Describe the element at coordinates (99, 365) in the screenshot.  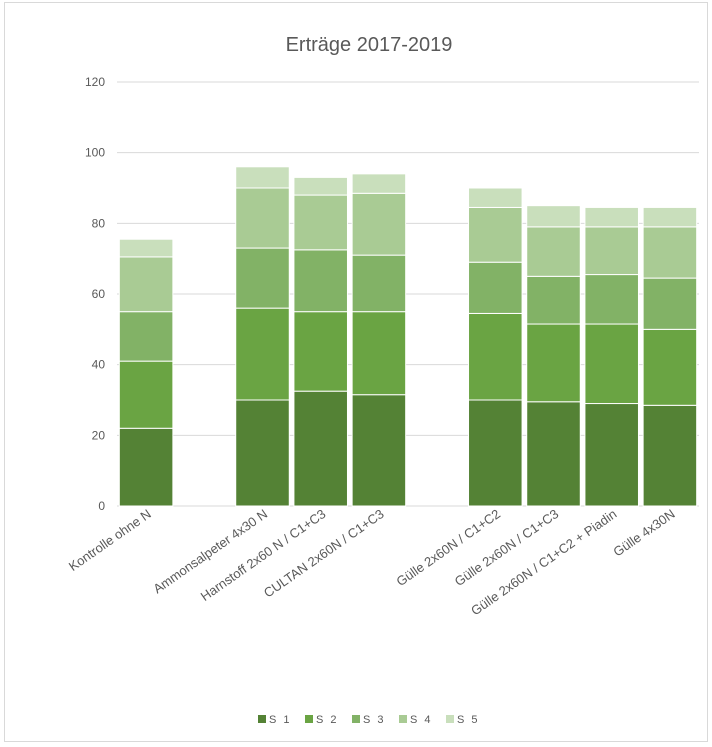
I see `y-tick-label: 40` at that location.